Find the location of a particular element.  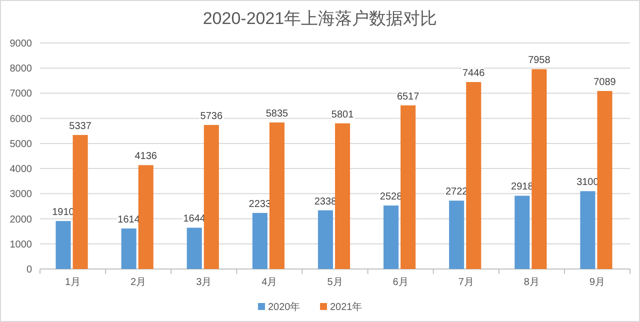

y-tick-label: 5000 is located at coordinates (21, 144).